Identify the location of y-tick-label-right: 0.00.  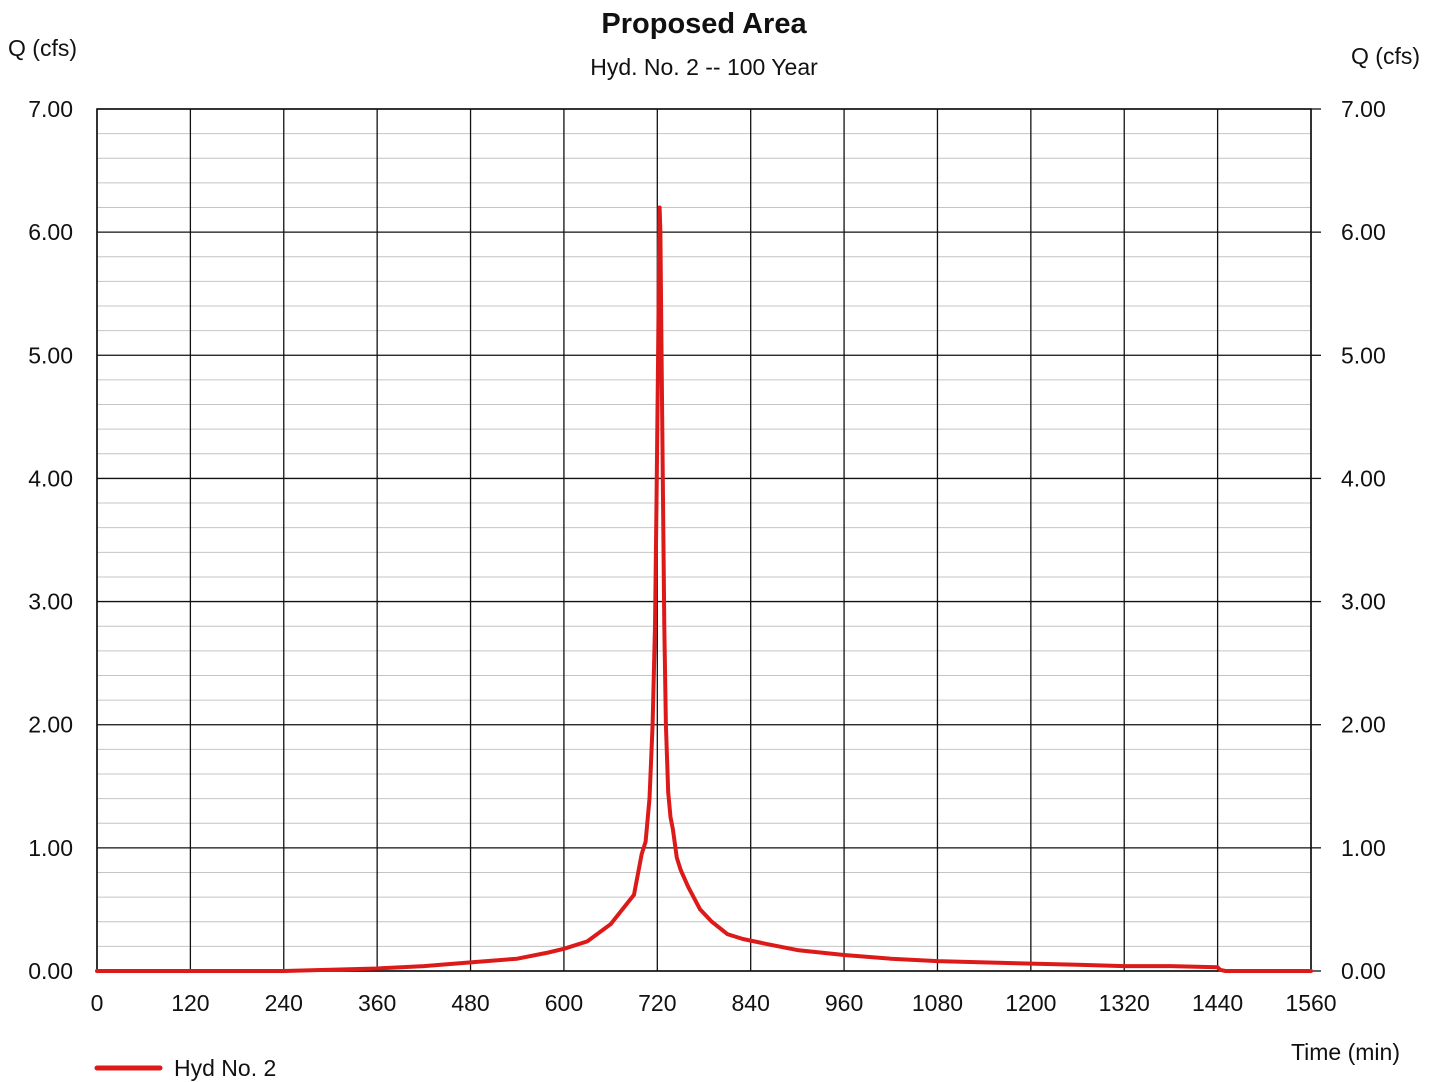
(1363, 971).